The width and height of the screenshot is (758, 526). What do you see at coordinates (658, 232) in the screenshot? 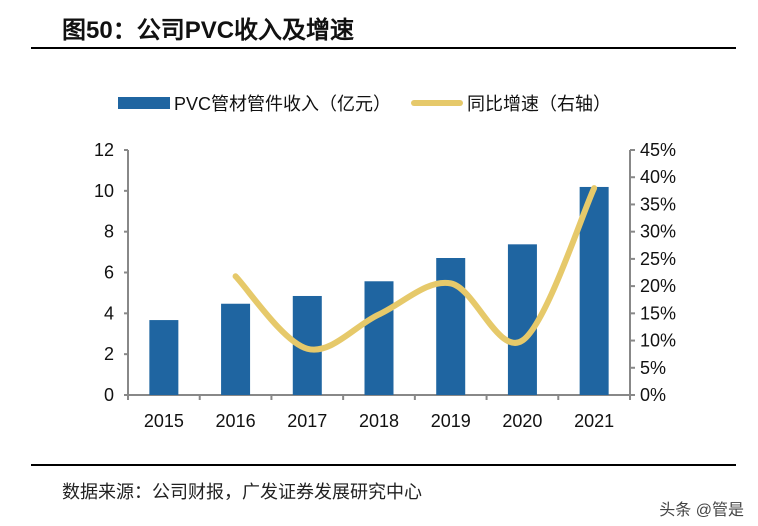
I see `right-tick-label: 30%` at bounding box center [658, 232].